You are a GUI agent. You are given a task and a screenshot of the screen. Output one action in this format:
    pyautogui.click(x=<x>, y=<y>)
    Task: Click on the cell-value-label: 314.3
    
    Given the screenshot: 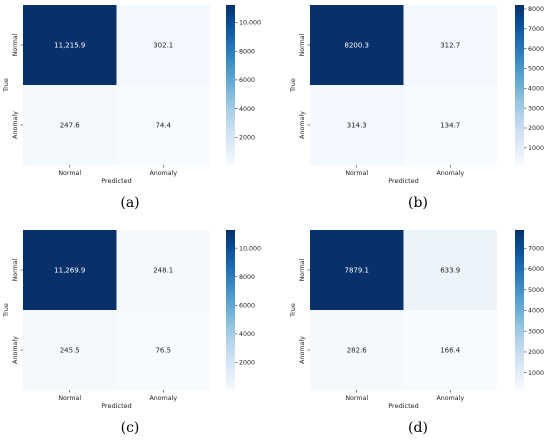 What is the action you would take?
    pyautogui.click(x=357, y=126)
    